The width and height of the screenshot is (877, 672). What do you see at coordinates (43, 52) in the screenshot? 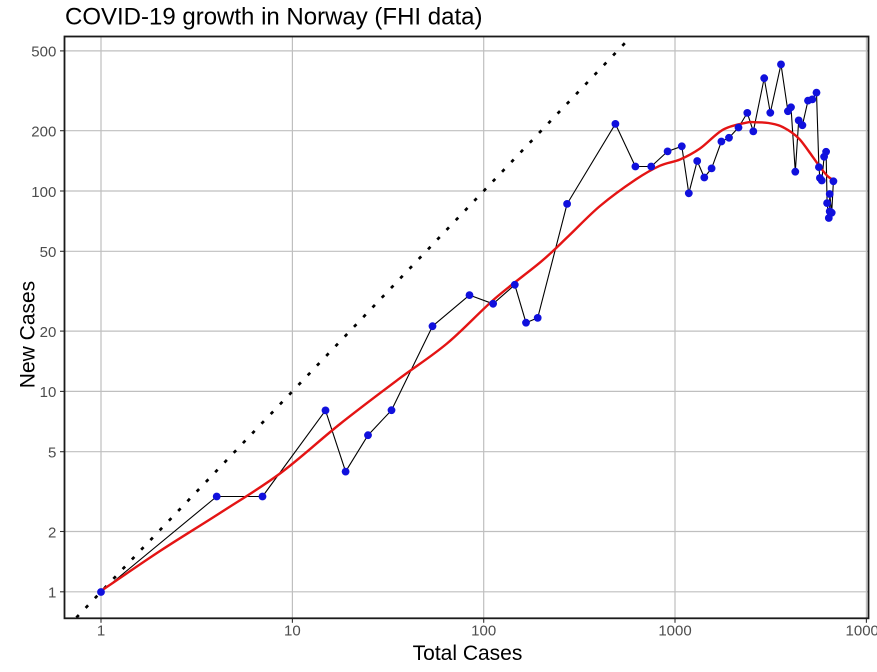
I see `svg-text: 500` at bounding box center [43, 52].